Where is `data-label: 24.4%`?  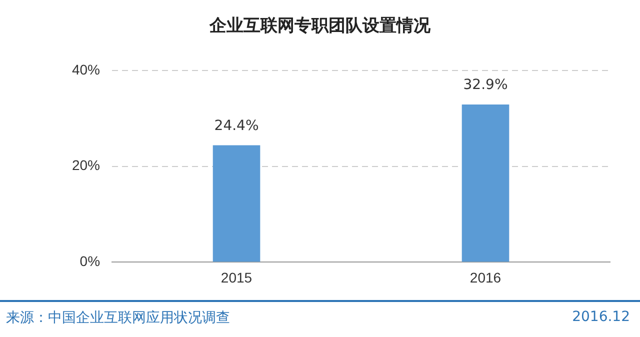 data-label: 24.4% is located at coordinates (236, 126).